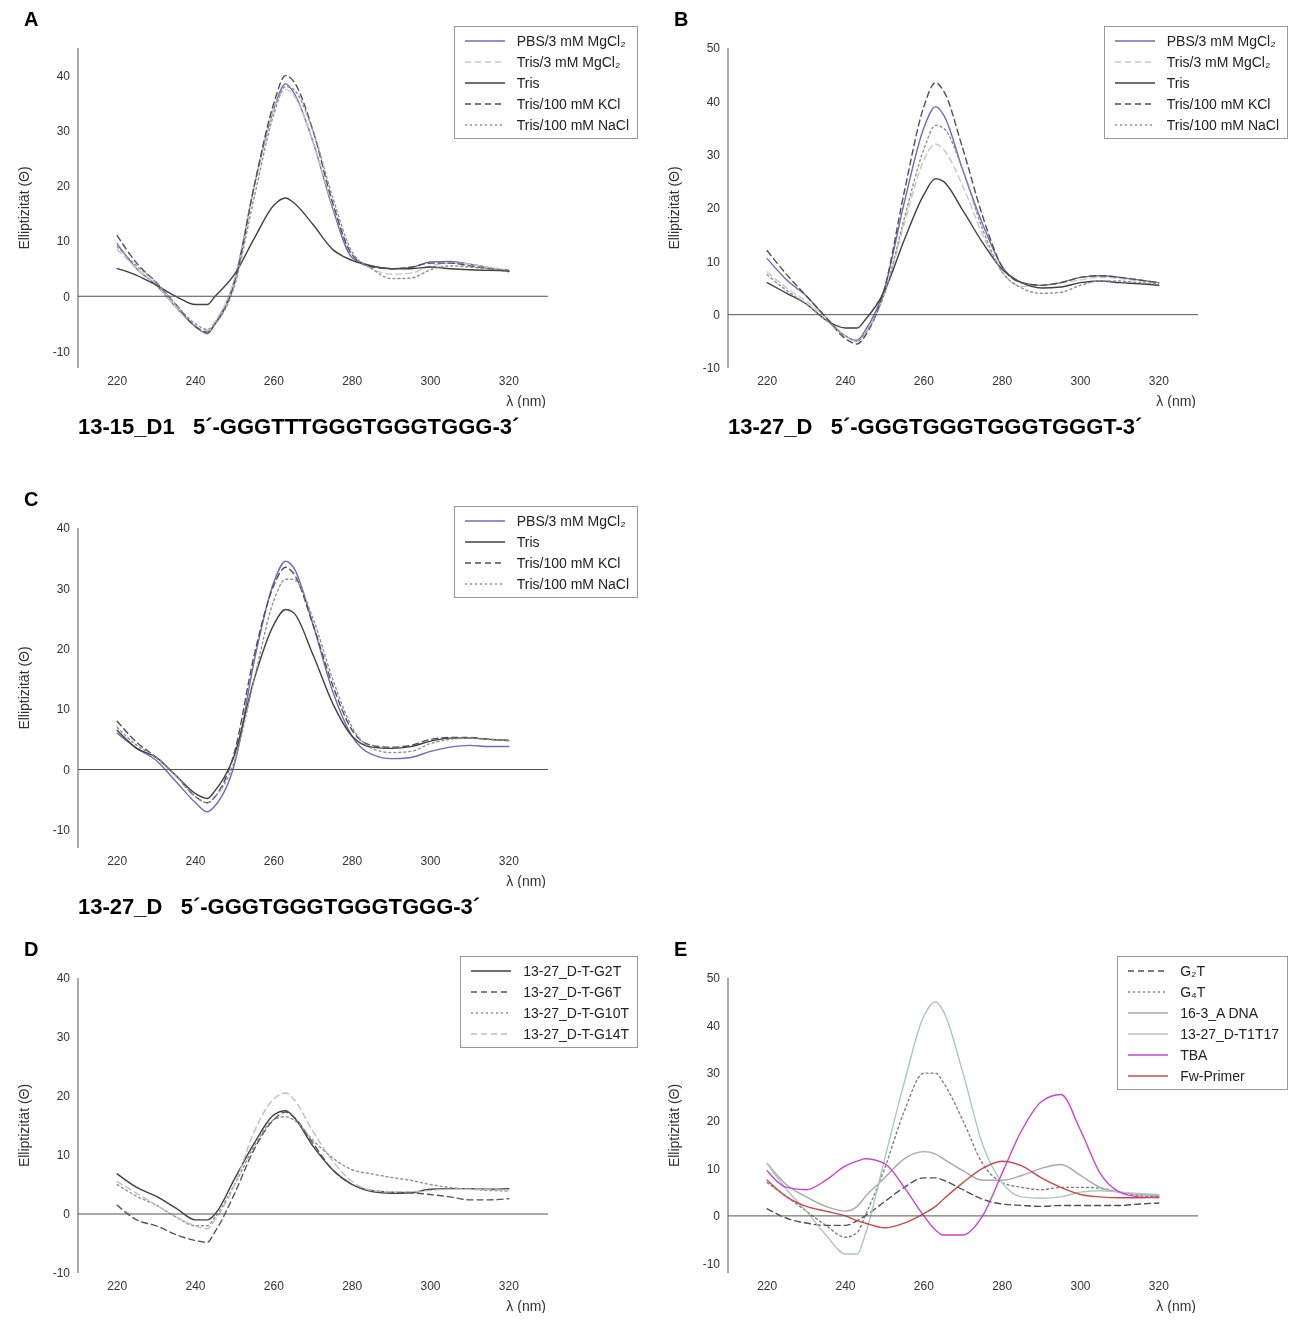 This screenshot has width=1294, height=1325. Describe the element at coordinates (1219, 1012) in the screenshot. I see `legend-label: 16-3_A DNA` at that location.